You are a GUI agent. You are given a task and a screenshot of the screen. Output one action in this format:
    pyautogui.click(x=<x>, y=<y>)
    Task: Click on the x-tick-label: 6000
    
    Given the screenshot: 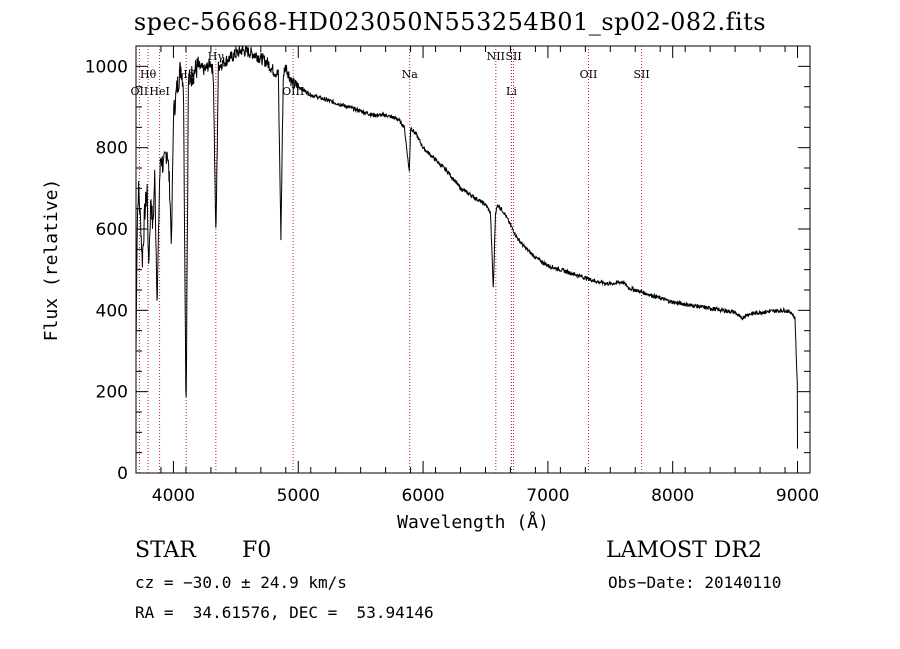 What is the action you would take?
    pyautogui.click(x=422, y=496)
    